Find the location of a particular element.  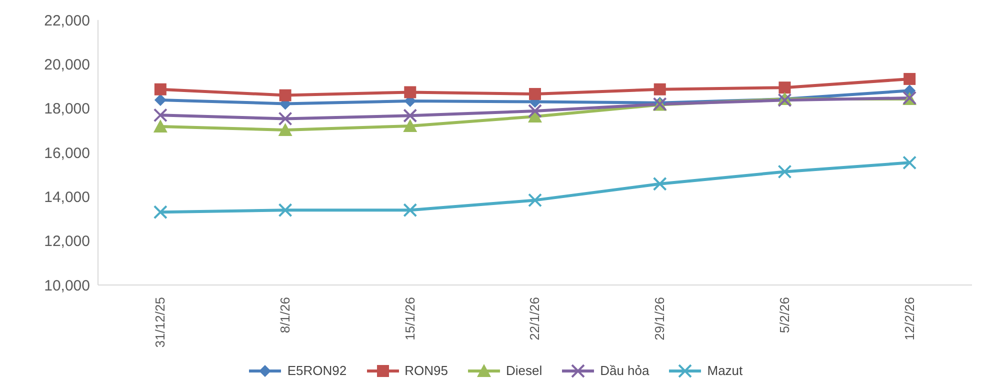

y-tick-label: 18,000 is located at coordinates (67, 109).